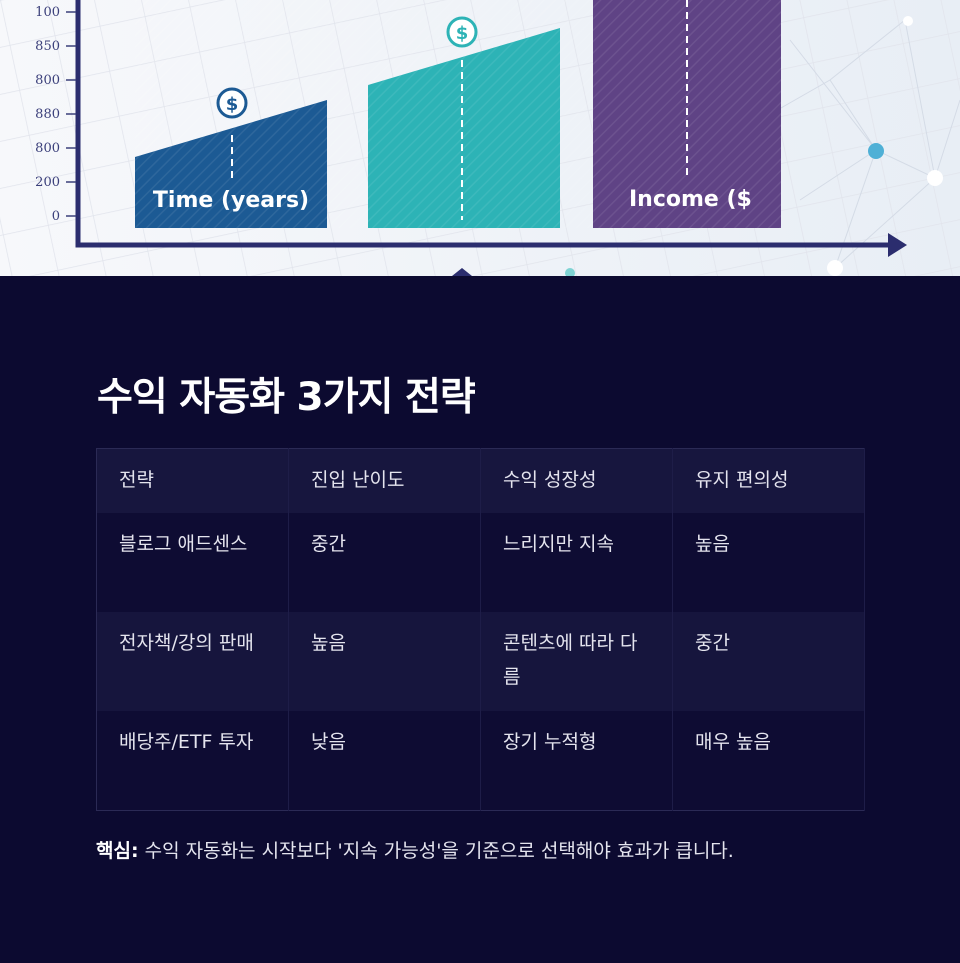 This screenshot has height=963, width=960. Describe the element at coordinates (347, 67) in the screenshot. I see `dollar-icon: $ $` at that location.